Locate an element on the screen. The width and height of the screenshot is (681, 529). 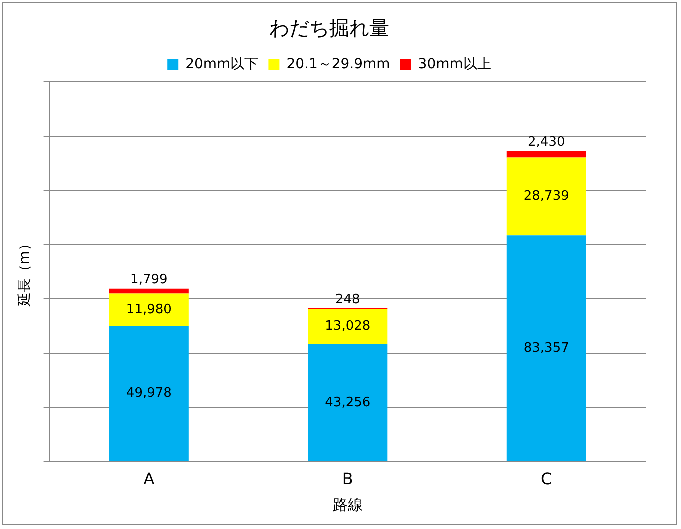
data-label: 83,357 is located at coordinates (547, 348).